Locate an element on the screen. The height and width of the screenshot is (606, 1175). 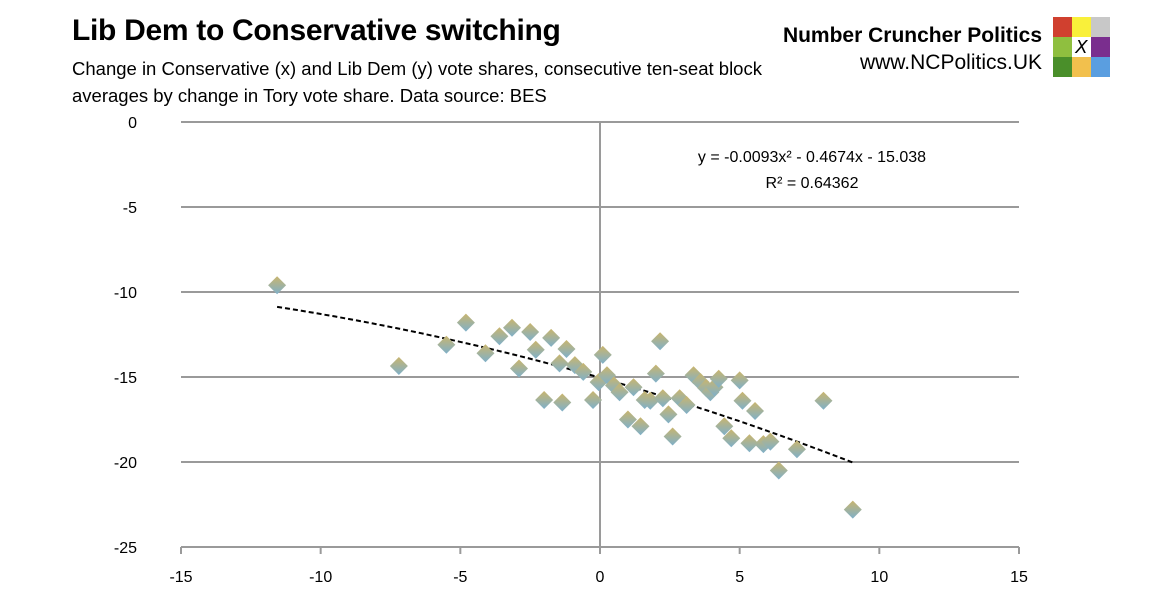
logo-cell: X is located at coordinates (1081, 47).